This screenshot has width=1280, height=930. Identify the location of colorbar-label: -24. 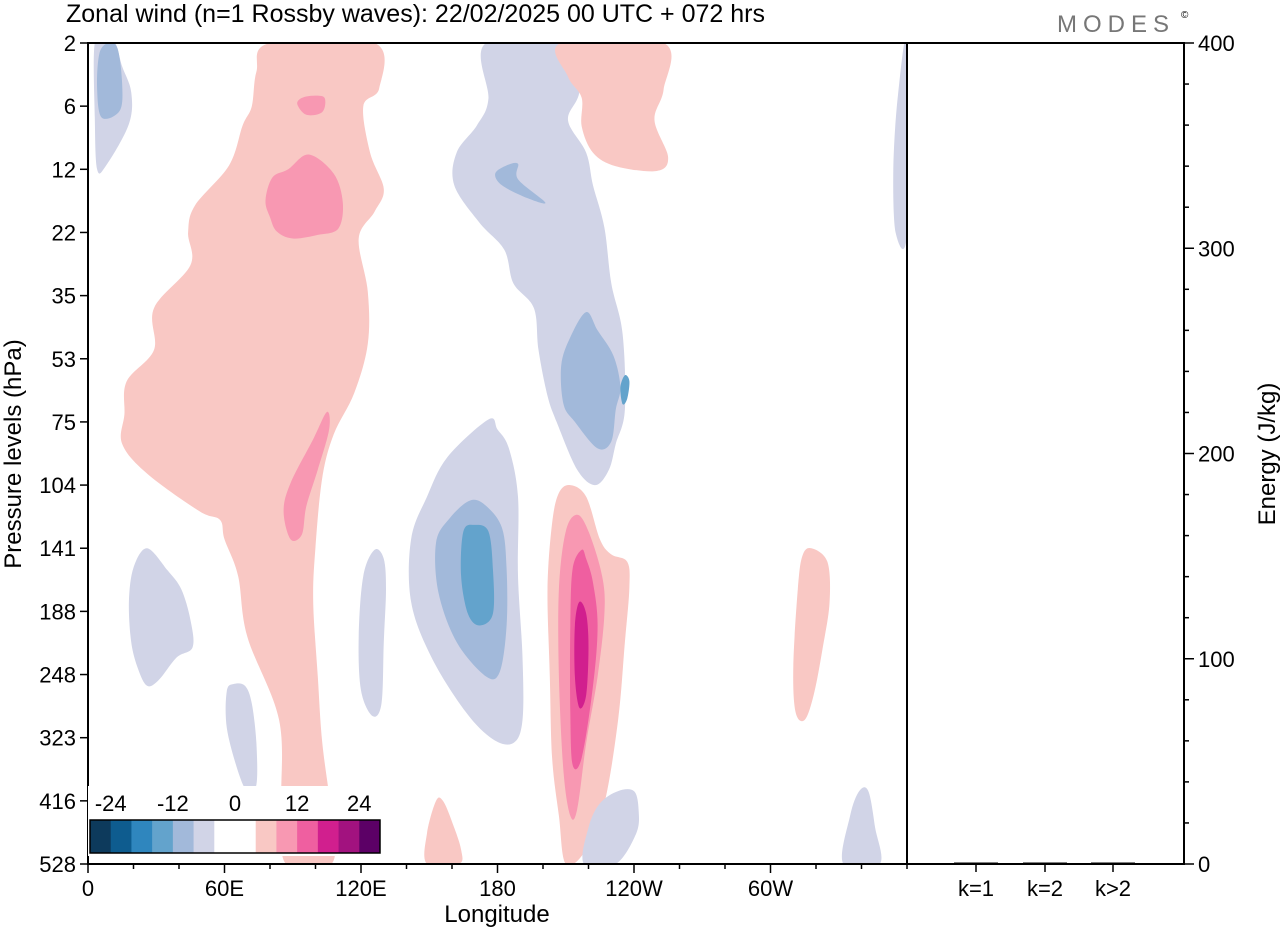
(111, 803).